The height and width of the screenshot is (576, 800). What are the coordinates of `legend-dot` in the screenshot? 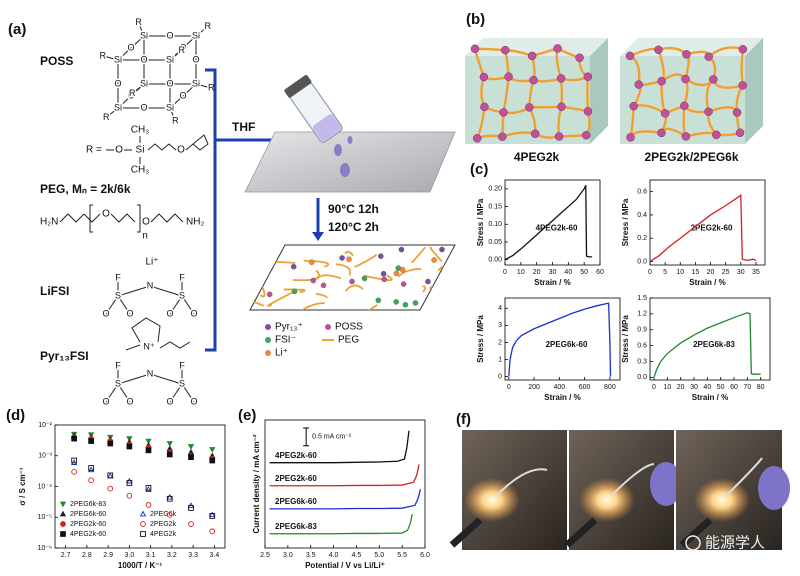 It's located at (268, 340).